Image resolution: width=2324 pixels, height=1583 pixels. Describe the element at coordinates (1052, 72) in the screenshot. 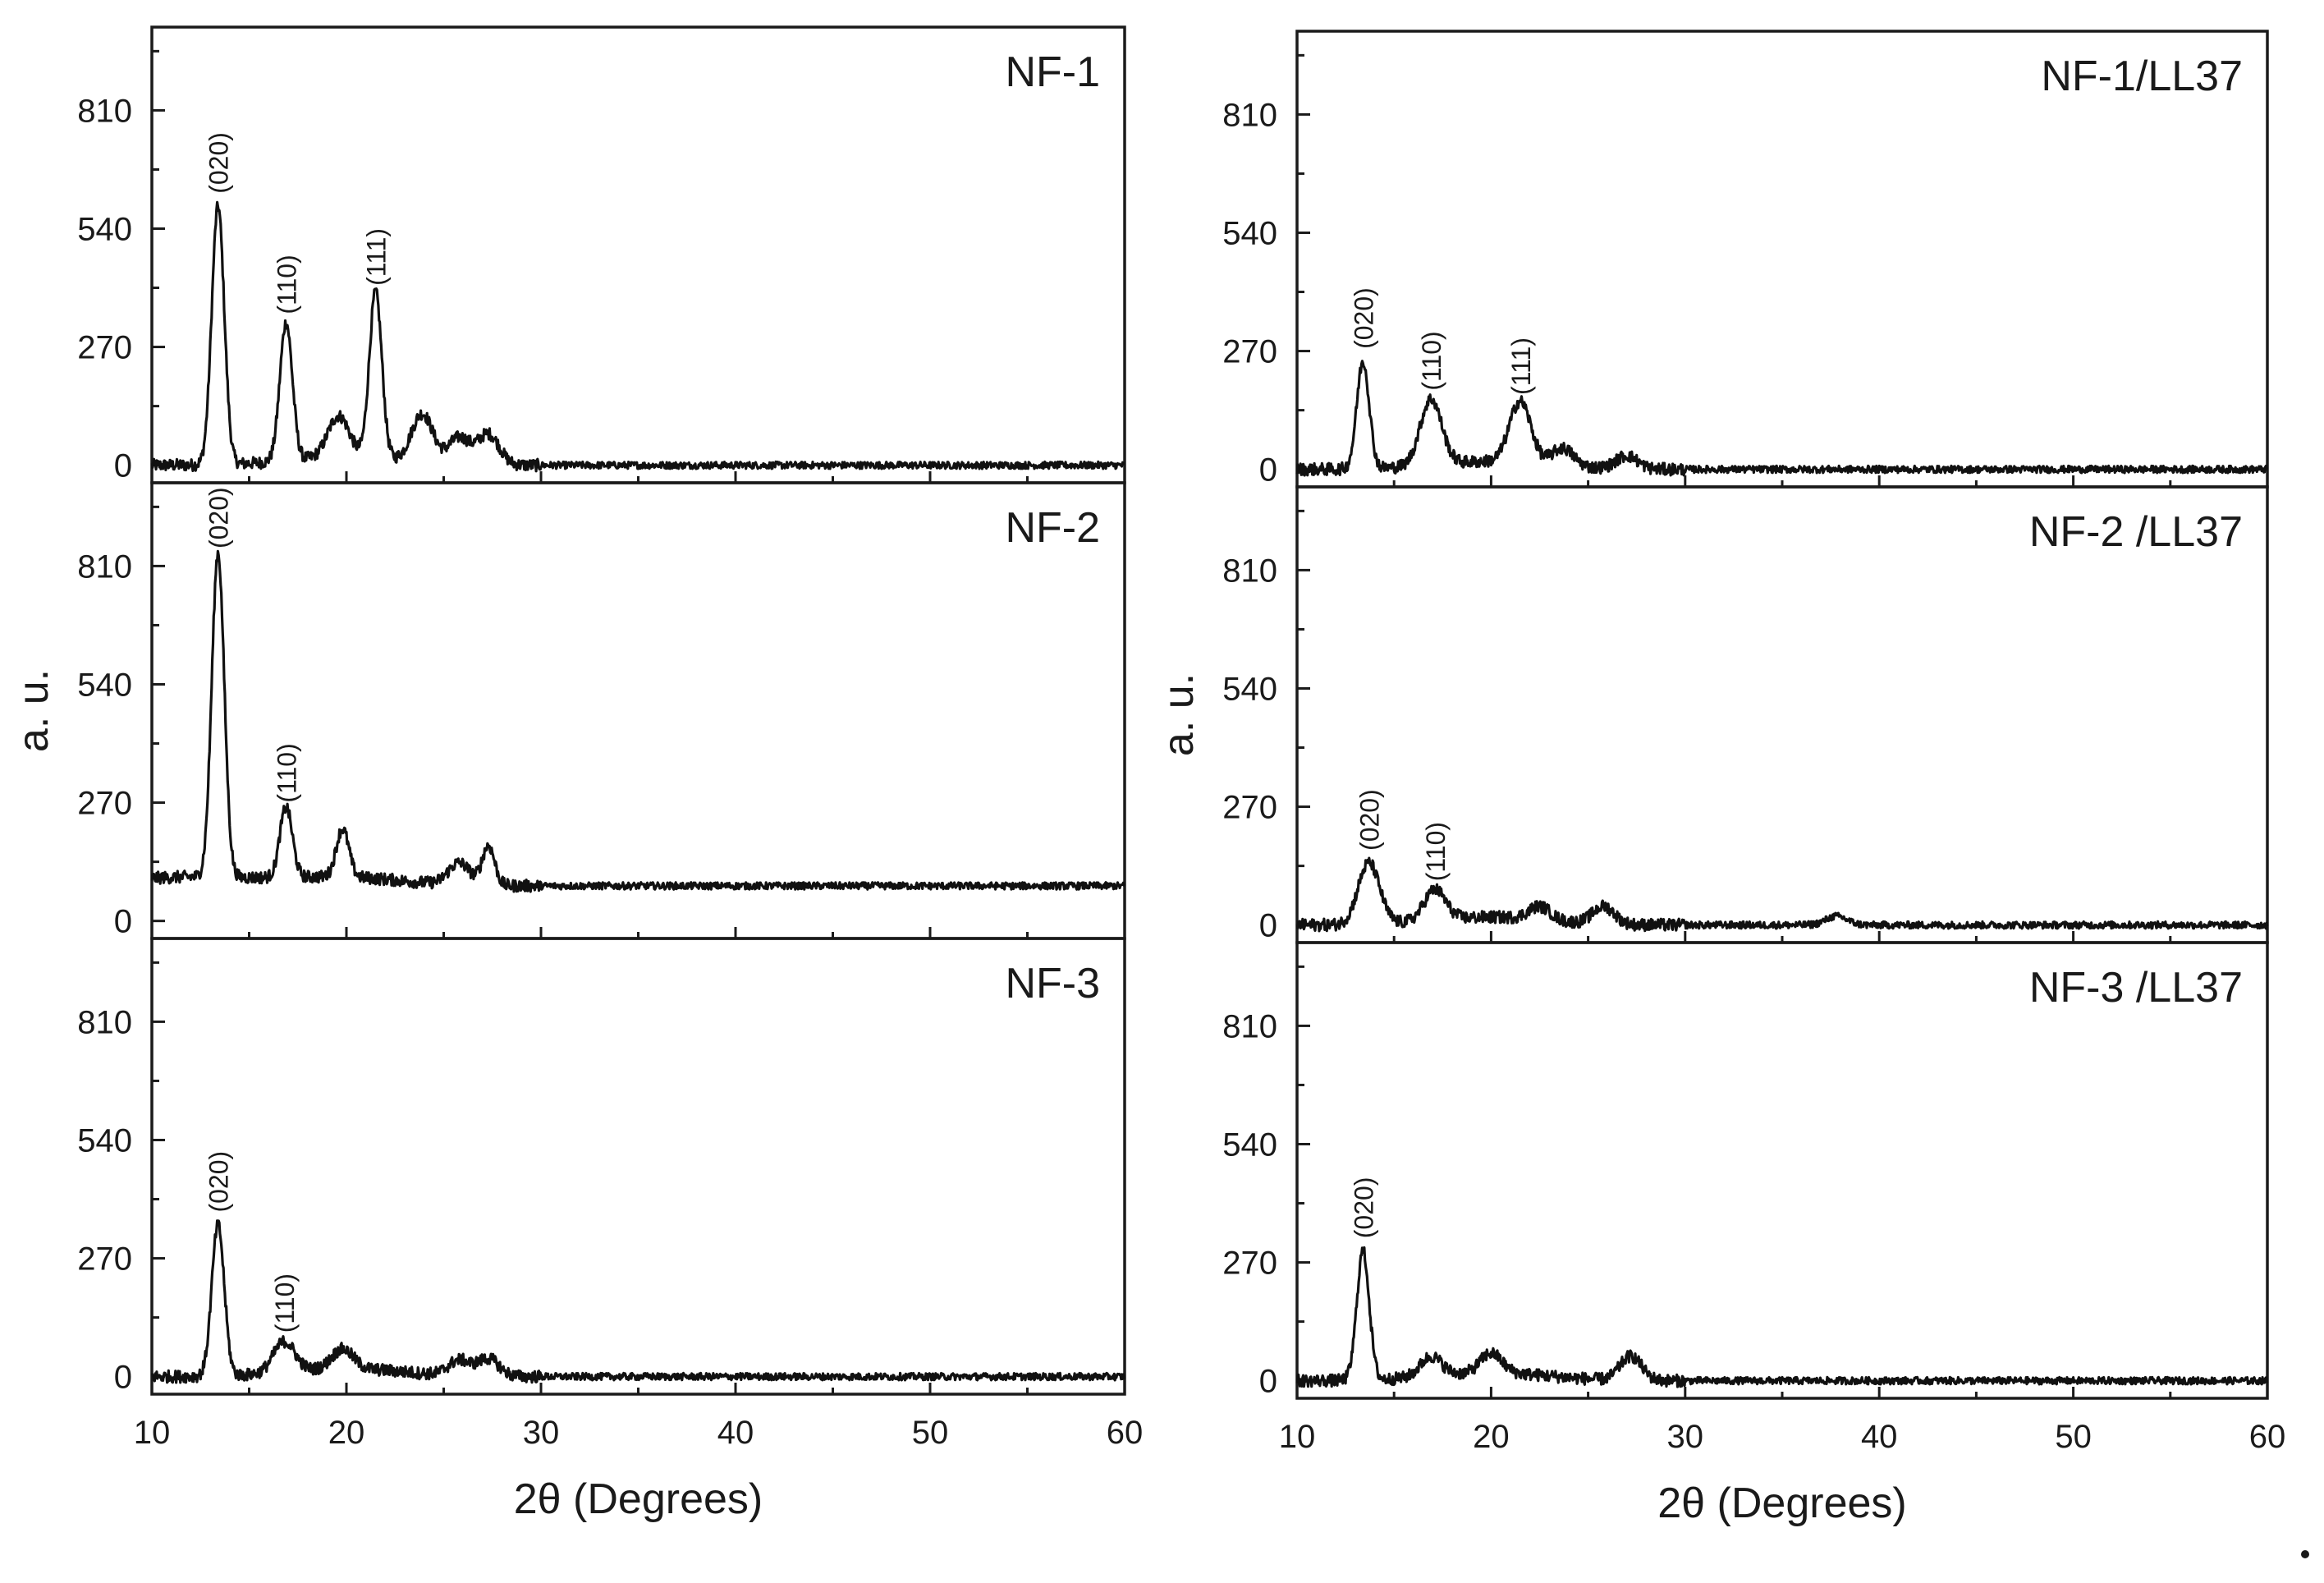

I see `panel-label: NF-1` at that location.